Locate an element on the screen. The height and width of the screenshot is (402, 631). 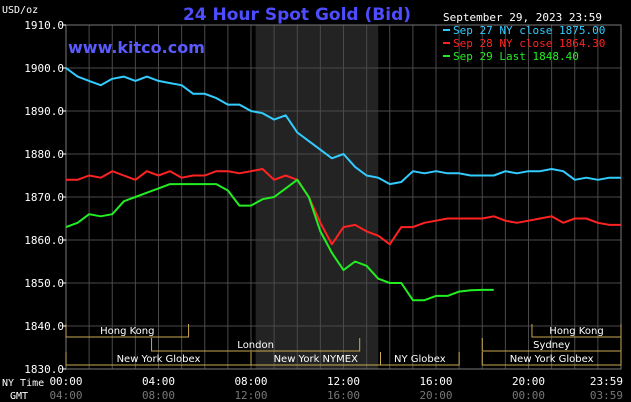
date-label: September 29, 2023 23:59 is located at coordinates (522, 17).